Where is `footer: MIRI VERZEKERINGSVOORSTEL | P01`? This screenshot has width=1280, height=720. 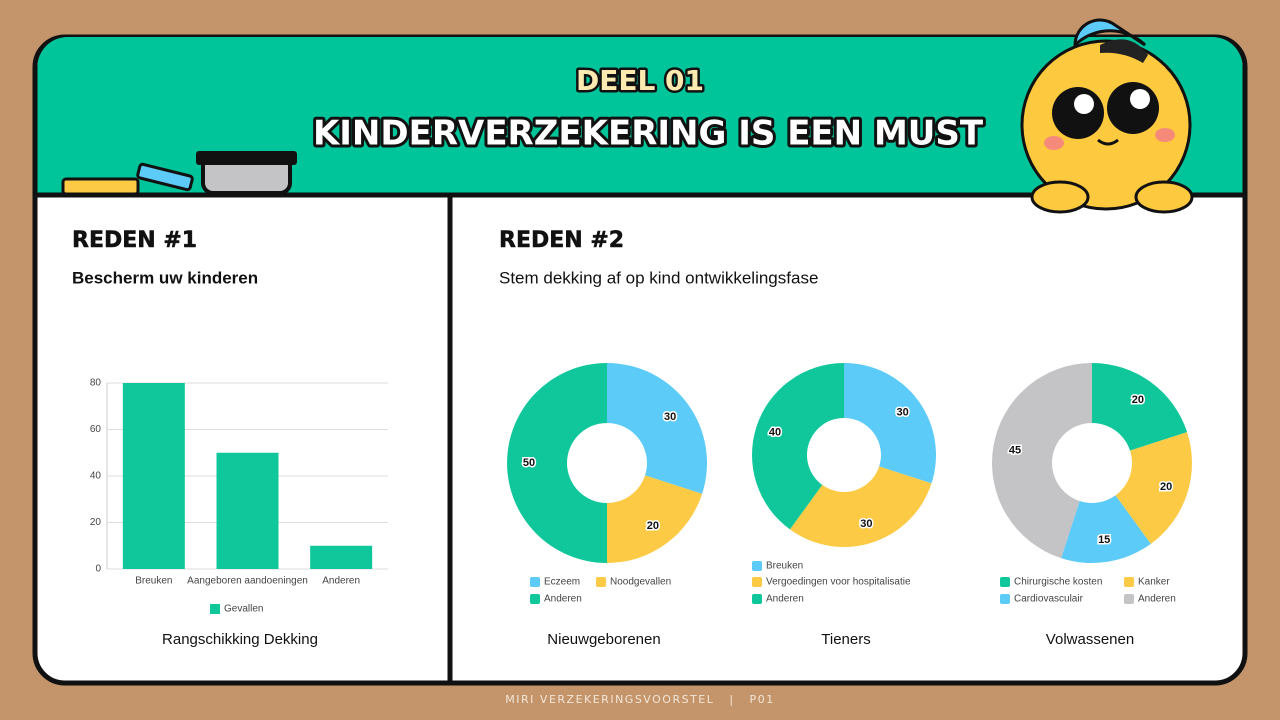
footer: MIRI VERZEKERINGSVOORSTEL | P01 is located at coordinates (639, 699).